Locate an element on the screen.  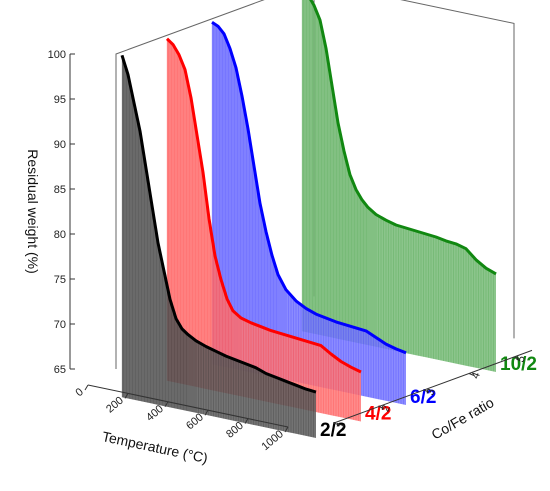
x-tick-label: 200 is located at coordinates (115, 405).